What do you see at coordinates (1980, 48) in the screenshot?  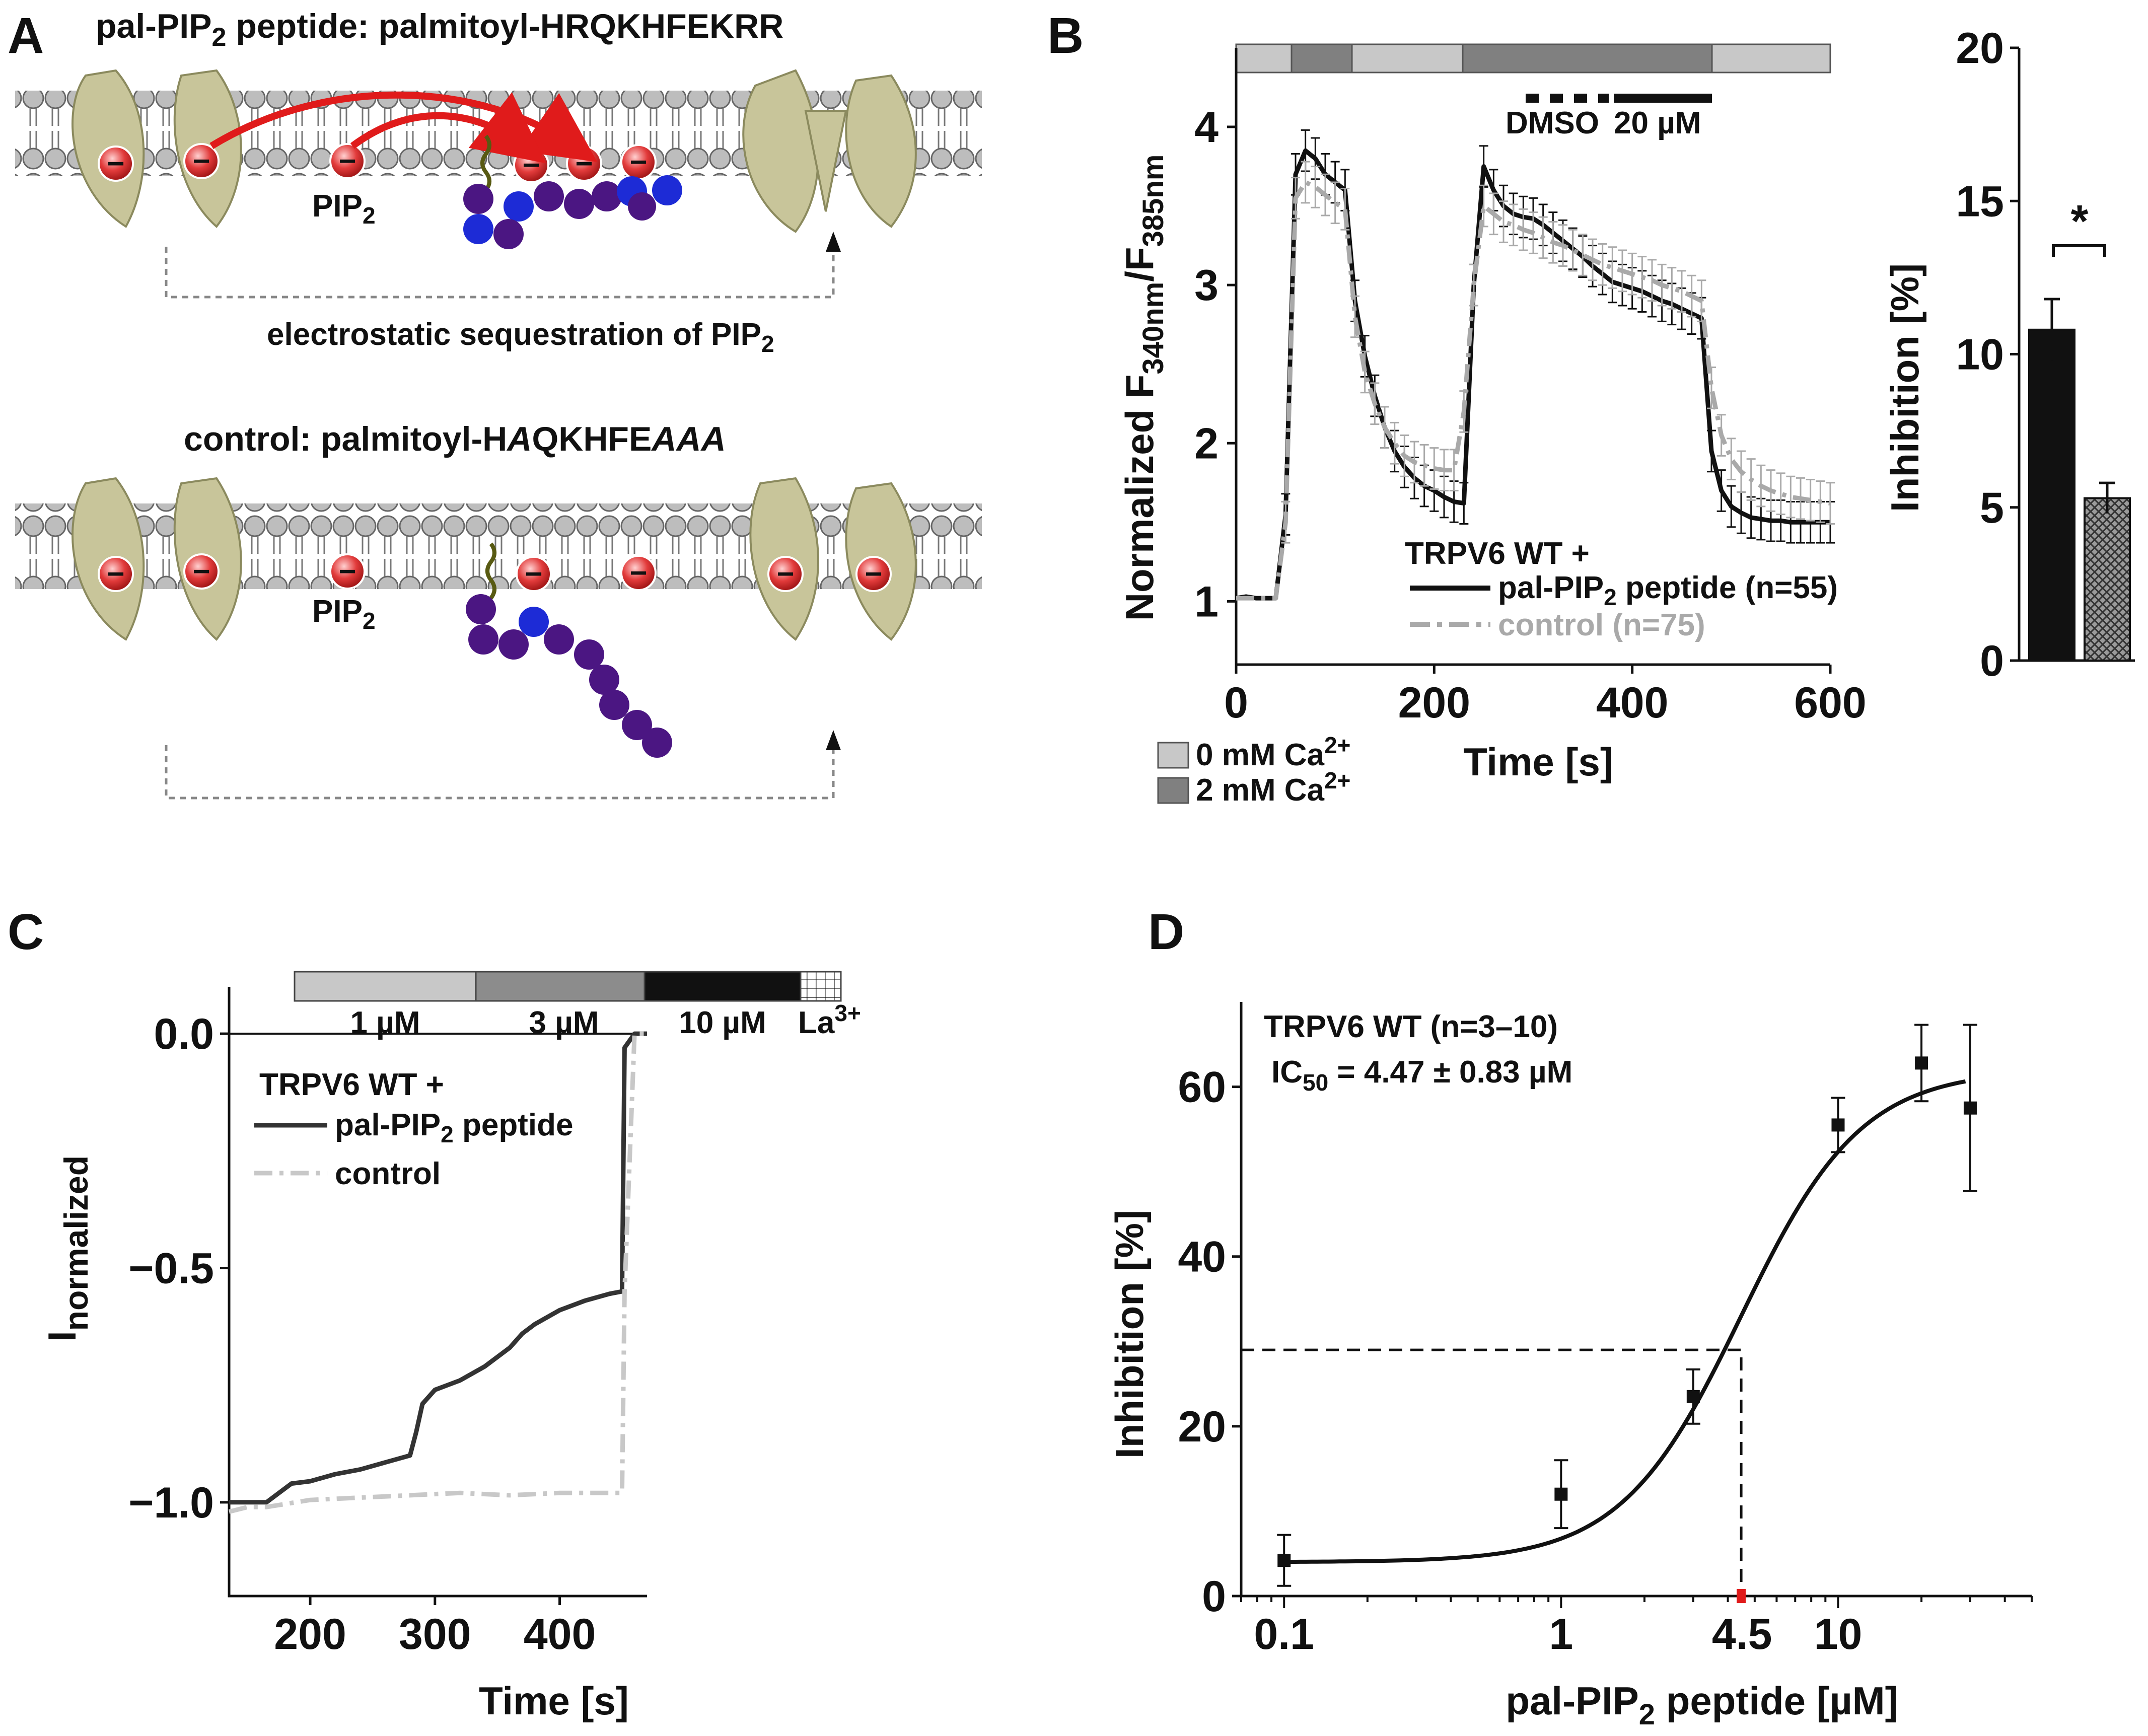 I see `bb-ytick-label: 20` at bounding box center [1980, 48].